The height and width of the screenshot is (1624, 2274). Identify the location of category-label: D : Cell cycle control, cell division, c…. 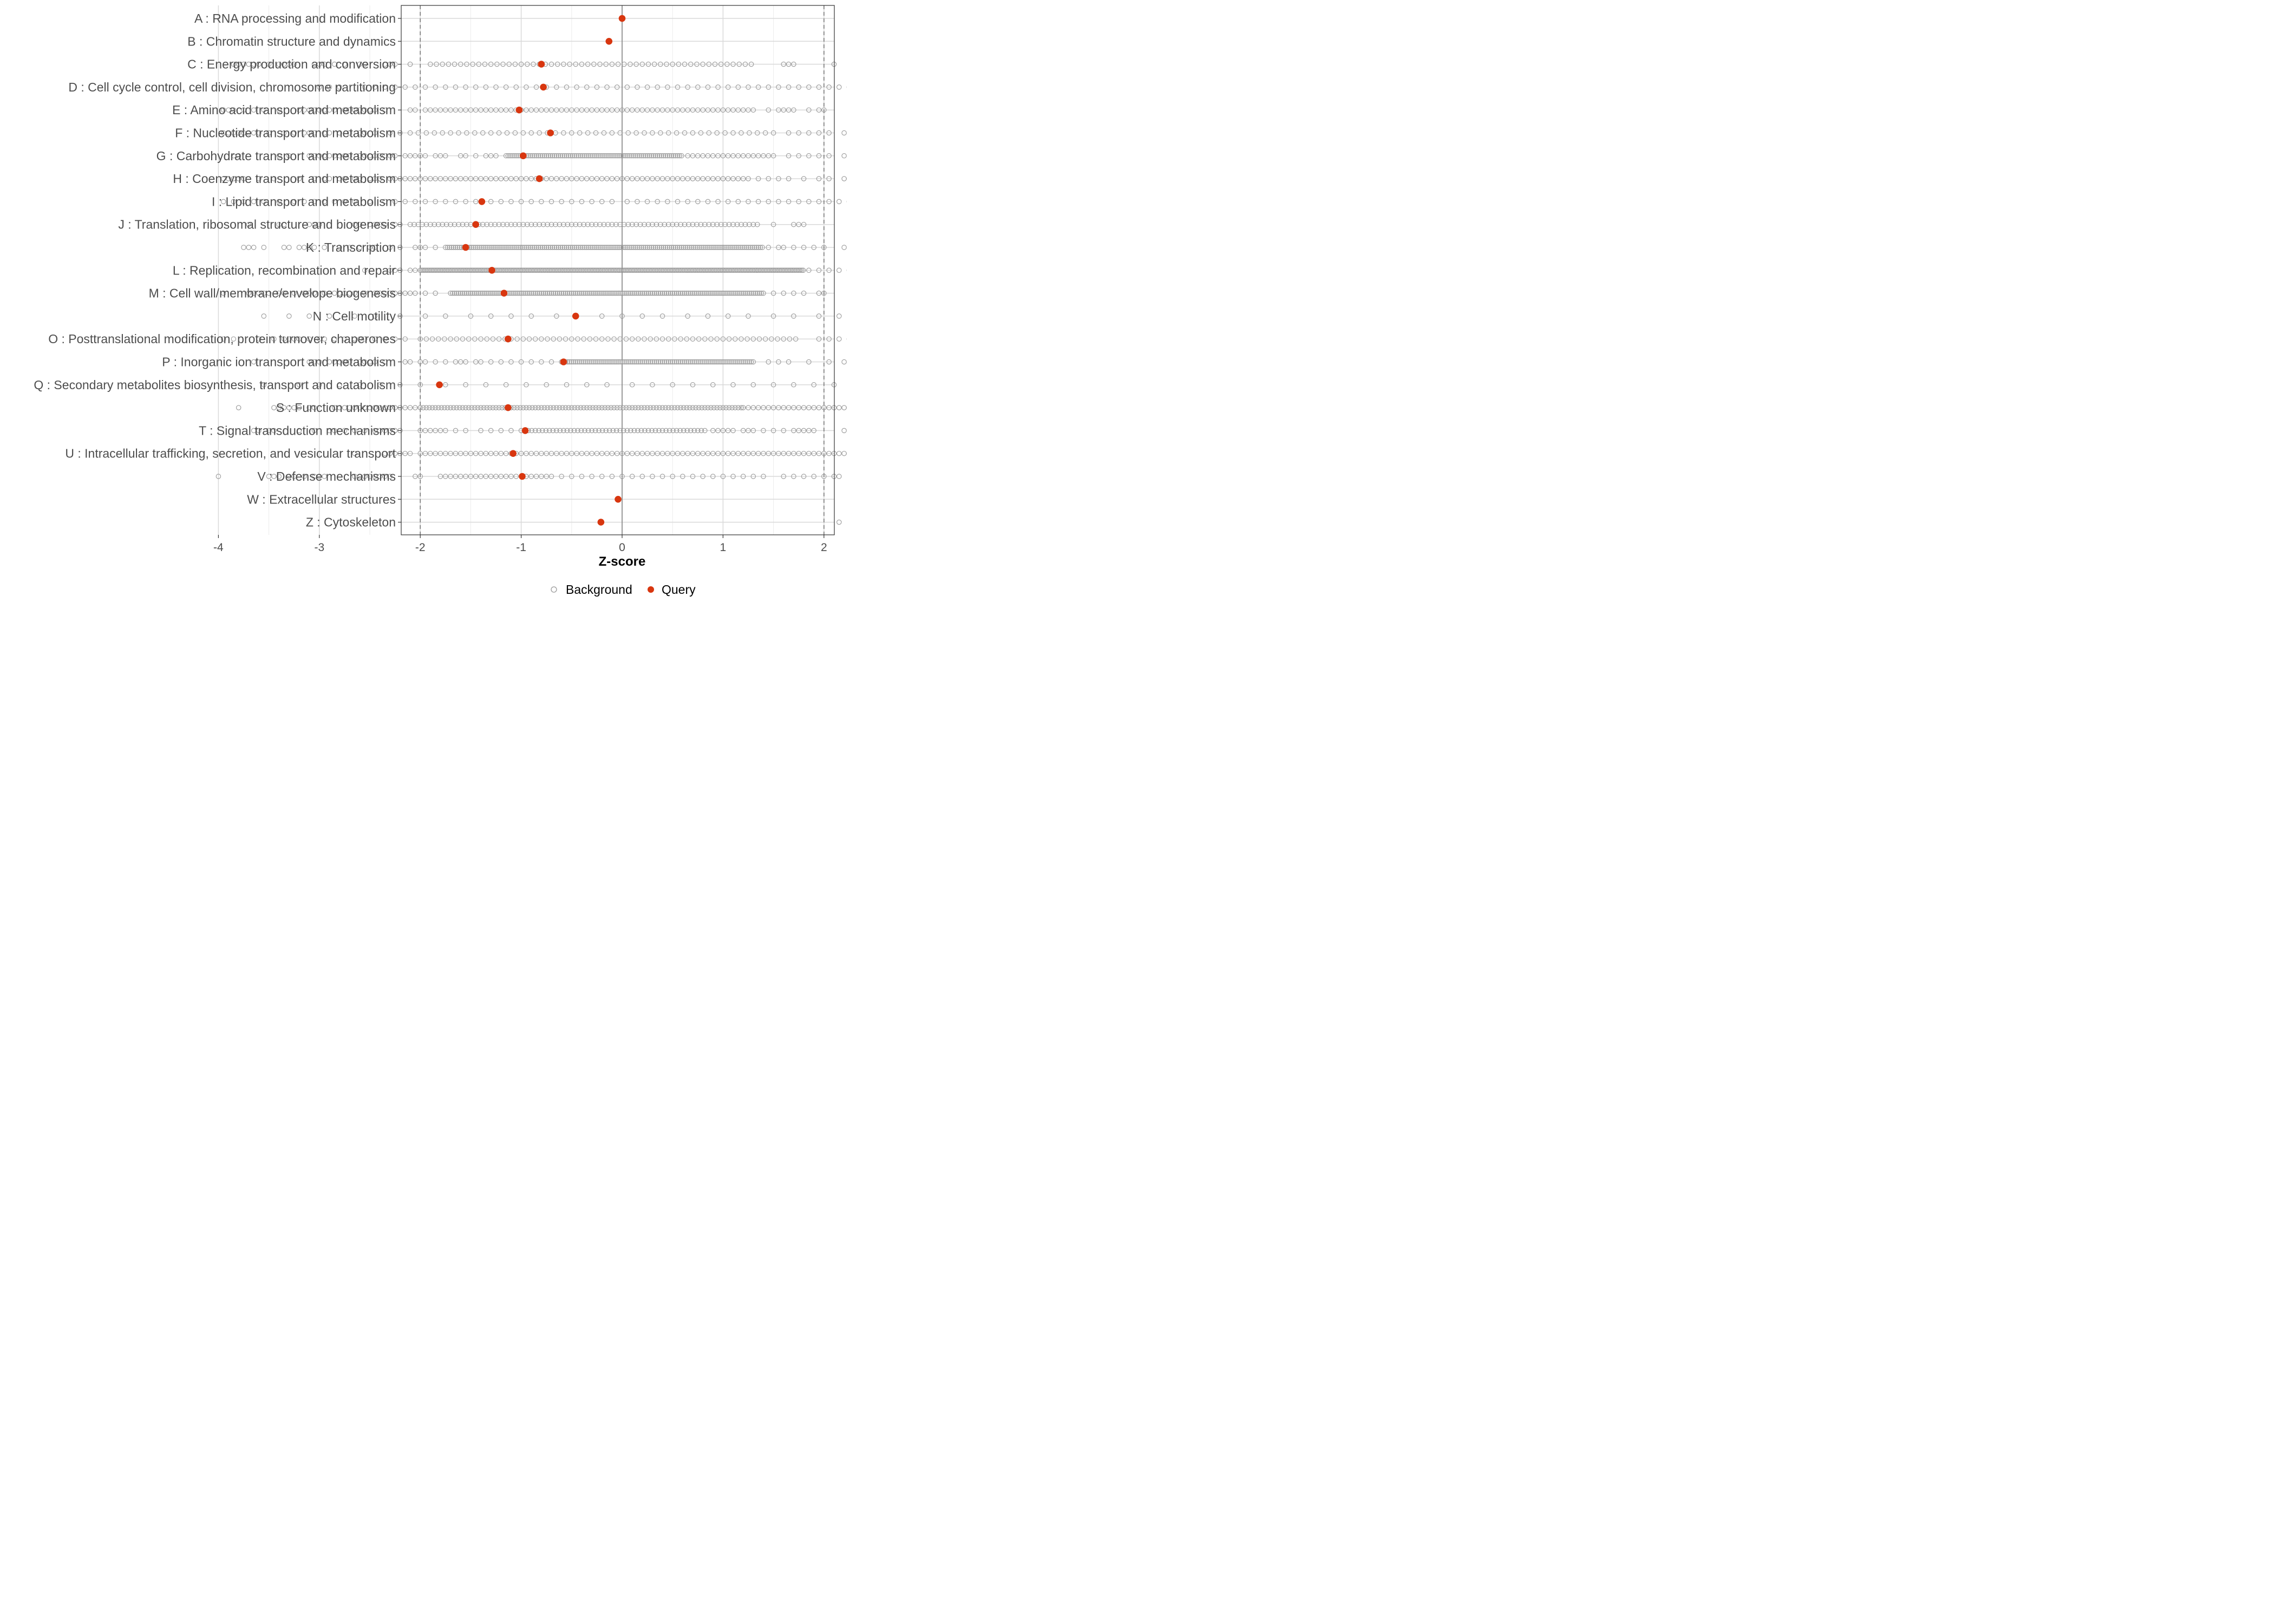
(232, 87).